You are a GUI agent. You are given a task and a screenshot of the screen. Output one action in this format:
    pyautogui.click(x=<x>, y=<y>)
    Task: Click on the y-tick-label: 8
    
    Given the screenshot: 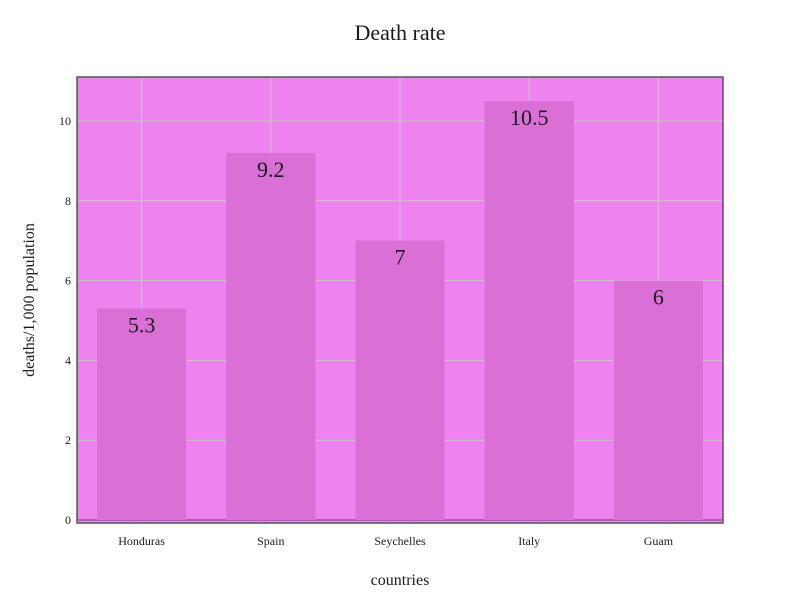 What is the action you would take?
    pyautogui.click(x=68, y=201)
    